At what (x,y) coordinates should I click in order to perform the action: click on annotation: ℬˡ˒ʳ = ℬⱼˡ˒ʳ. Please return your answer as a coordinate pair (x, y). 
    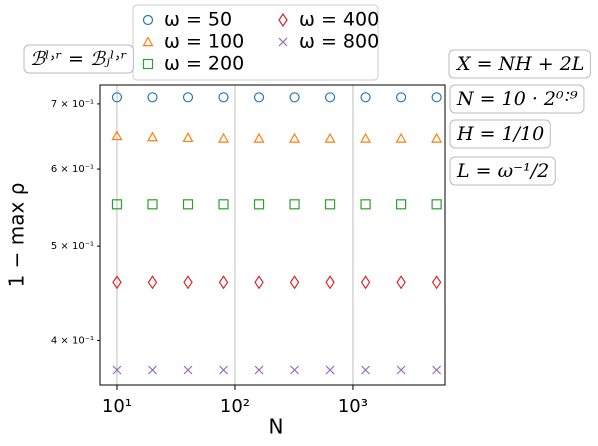
    Looking at the image, I should click on (78, 59).